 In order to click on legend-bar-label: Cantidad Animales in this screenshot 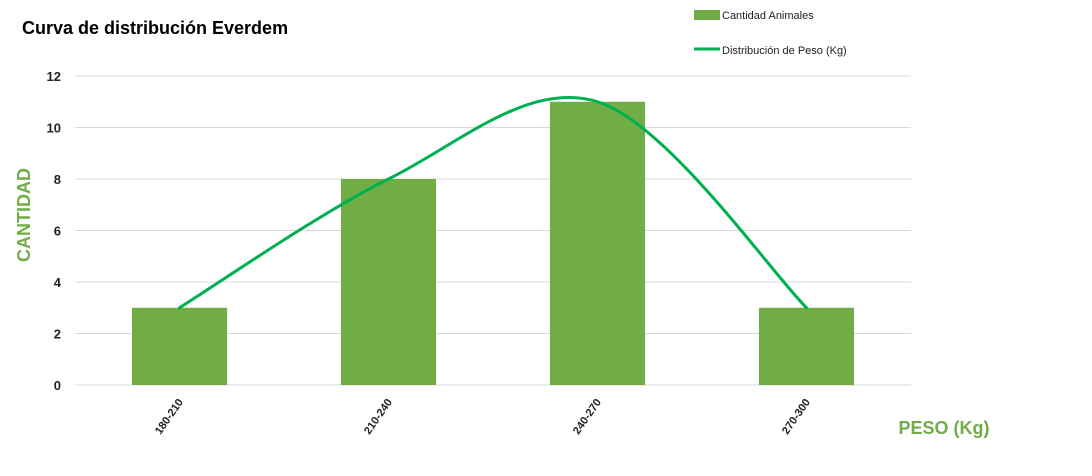, I will do `click(768, 16)`.